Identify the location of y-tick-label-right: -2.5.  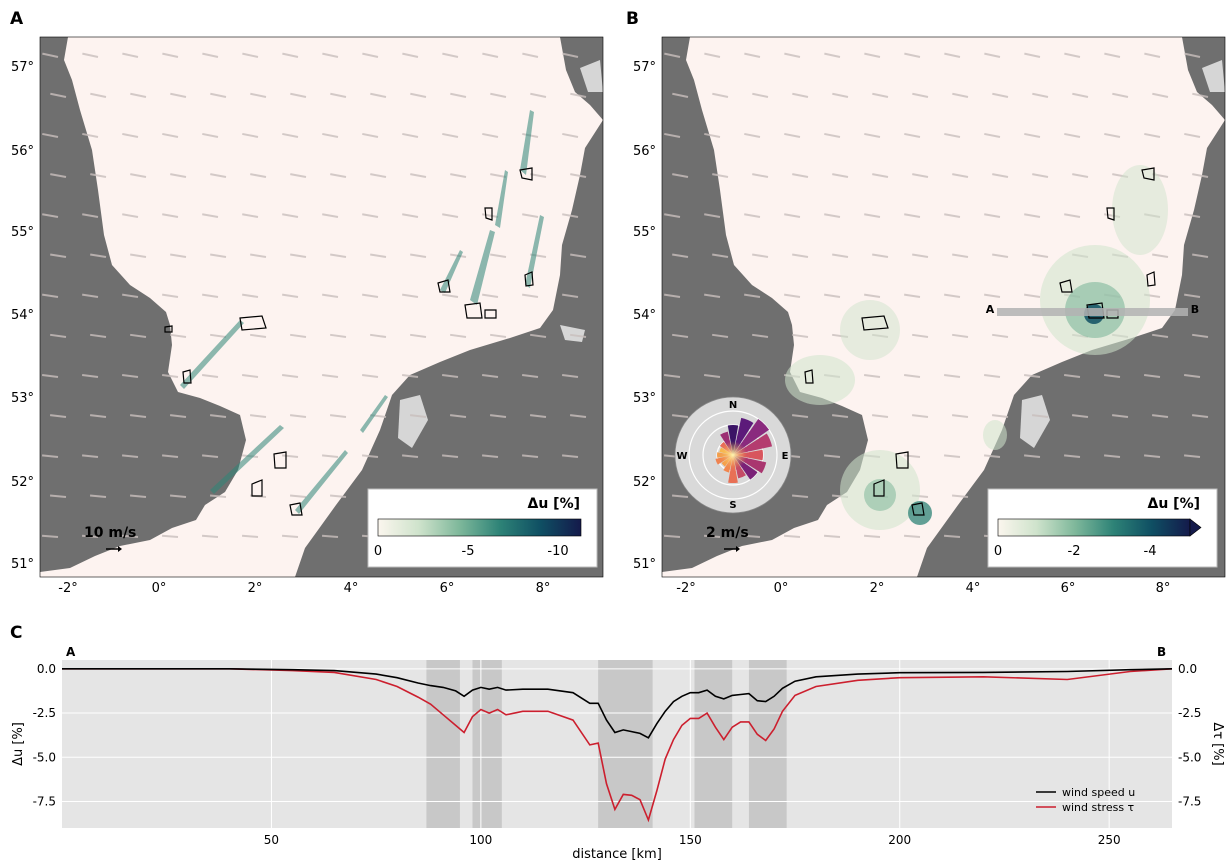
(1189, 713).